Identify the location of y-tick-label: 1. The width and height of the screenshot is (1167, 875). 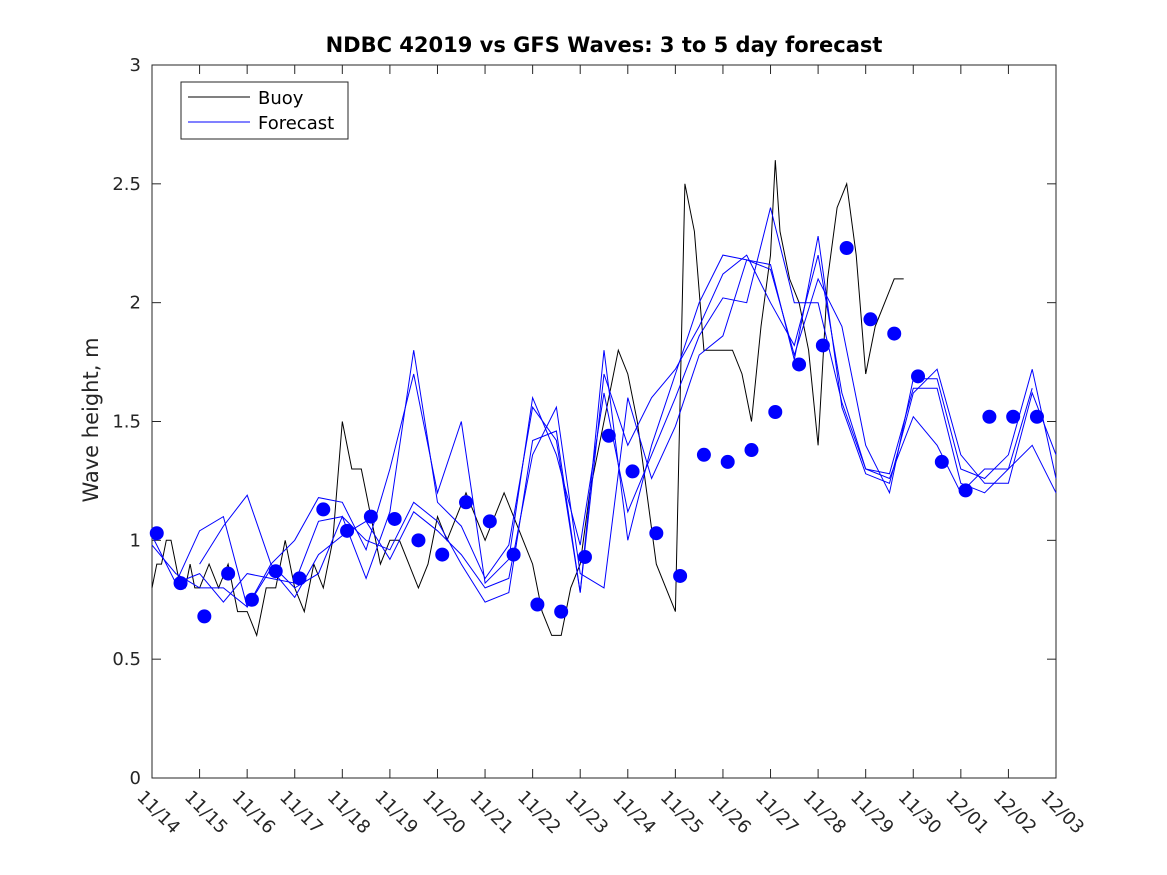
(135, 540).